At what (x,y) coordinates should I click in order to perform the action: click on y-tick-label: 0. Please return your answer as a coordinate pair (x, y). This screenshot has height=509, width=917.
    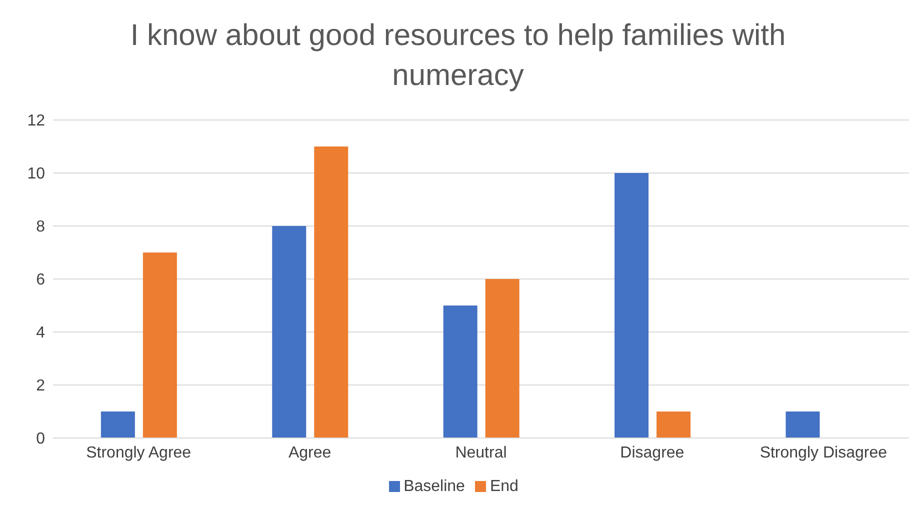
    Looking at the image, I should click on (41, 439).